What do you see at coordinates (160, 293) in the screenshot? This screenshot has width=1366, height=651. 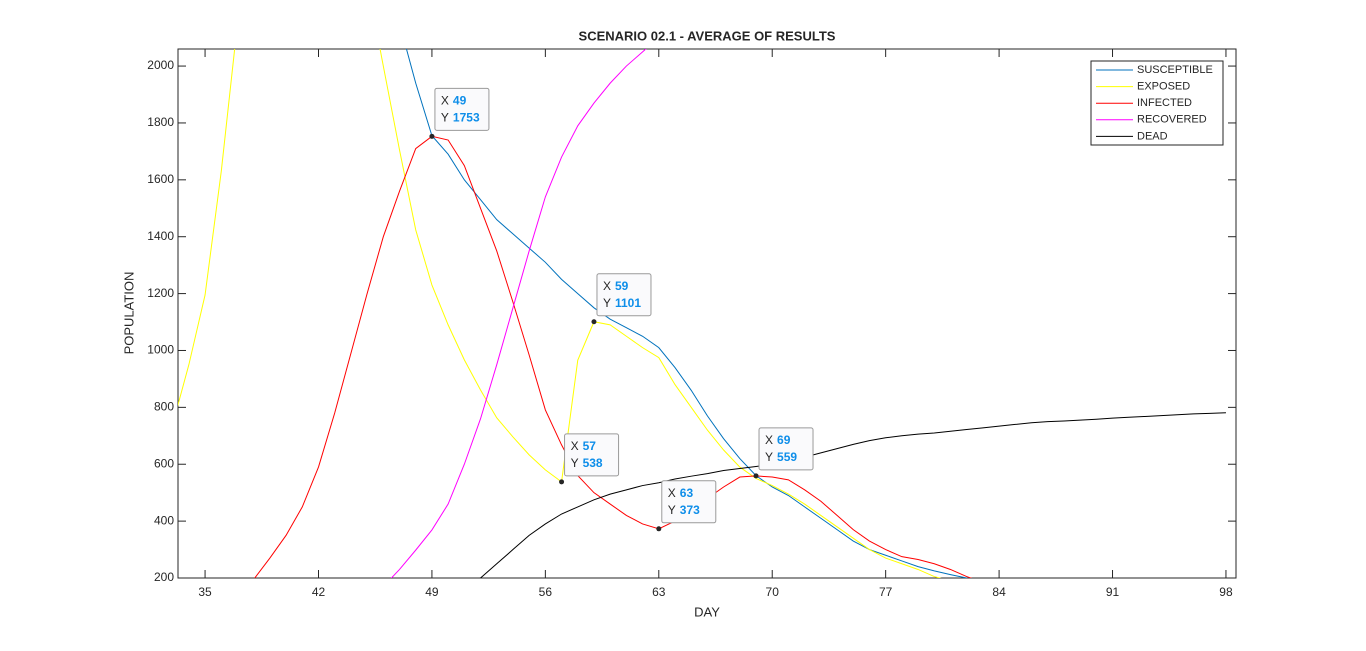 I see `y-tick-label: 1200` at bounding box center [160, 293].